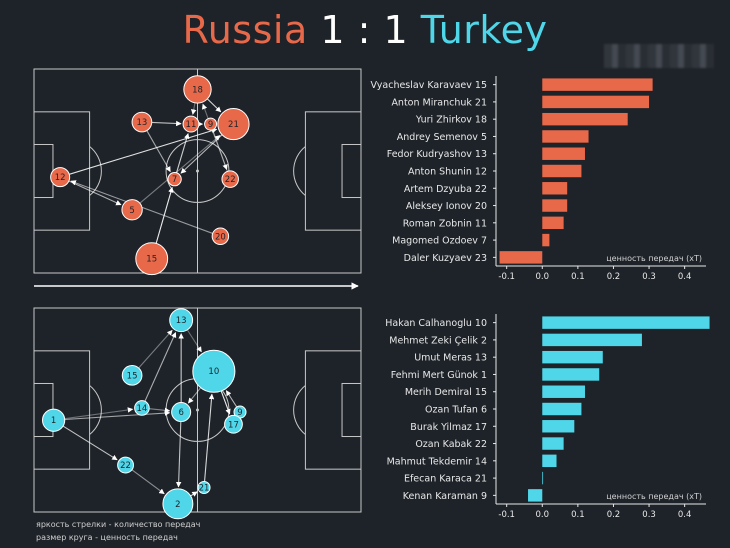 Image resolution: width=730 pixels, height=548 pixels. What do you see at coordinates (299, 171) in the screenshot?
I see `right-penalty-arc` at bounding box center [299, 171].